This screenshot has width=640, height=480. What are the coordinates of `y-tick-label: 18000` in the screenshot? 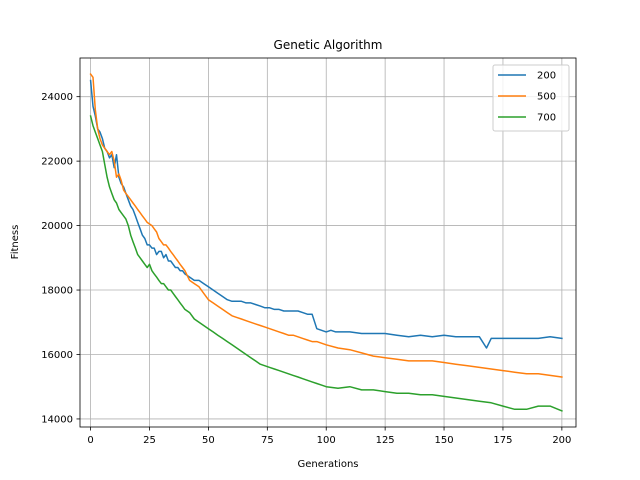 It's located at (57, 291).